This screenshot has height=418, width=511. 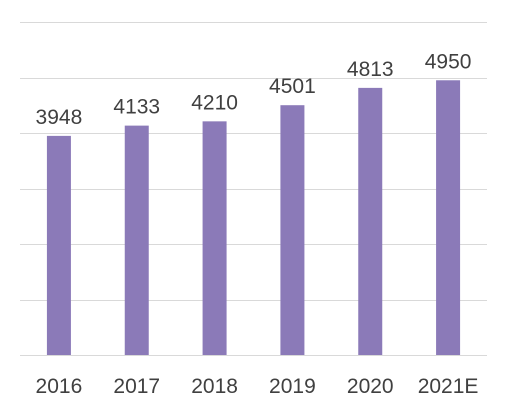 What do you see at coordinates (370, 221) in the screenshot?
I see `bar-2020` at bounding box center [370, 221].